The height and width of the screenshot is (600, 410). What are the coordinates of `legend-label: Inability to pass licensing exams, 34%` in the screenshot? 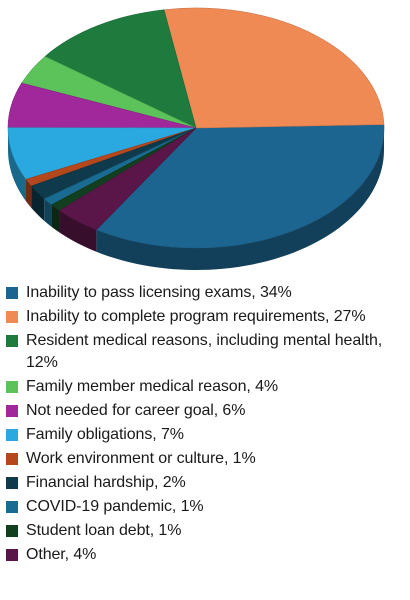 It's located at (159, 292).